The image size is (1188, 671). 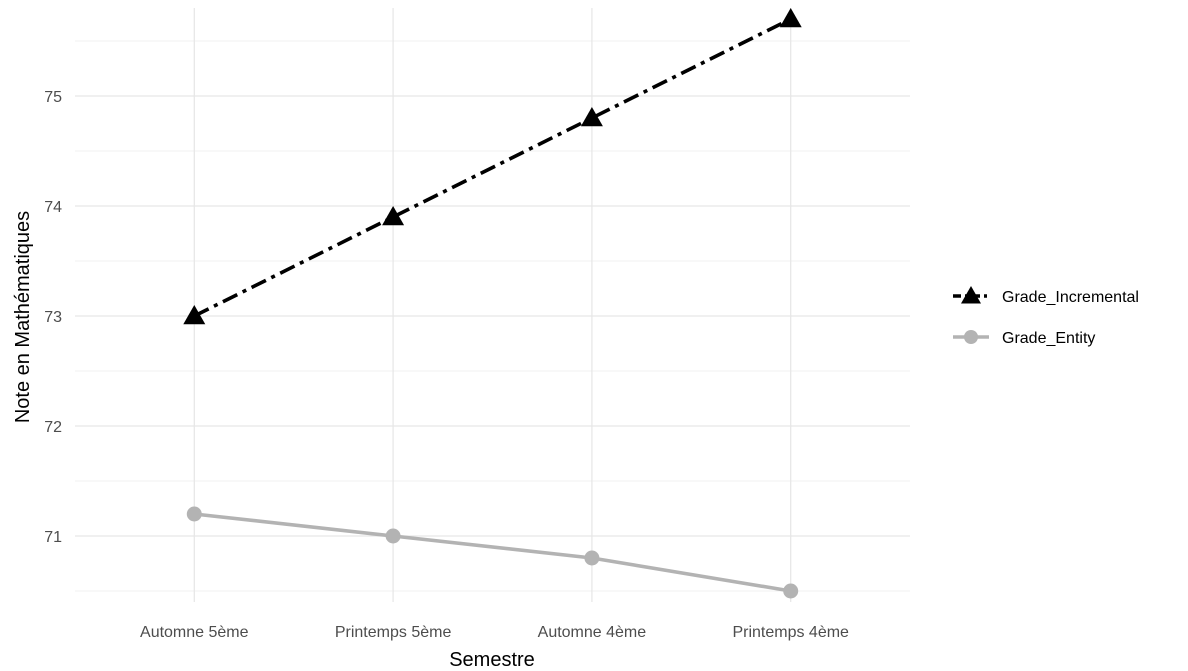 What do you see at coordinates (492, 660) in the screenshot?
I see `x-axis-title: Semestre` at bounding box center [492, 660].